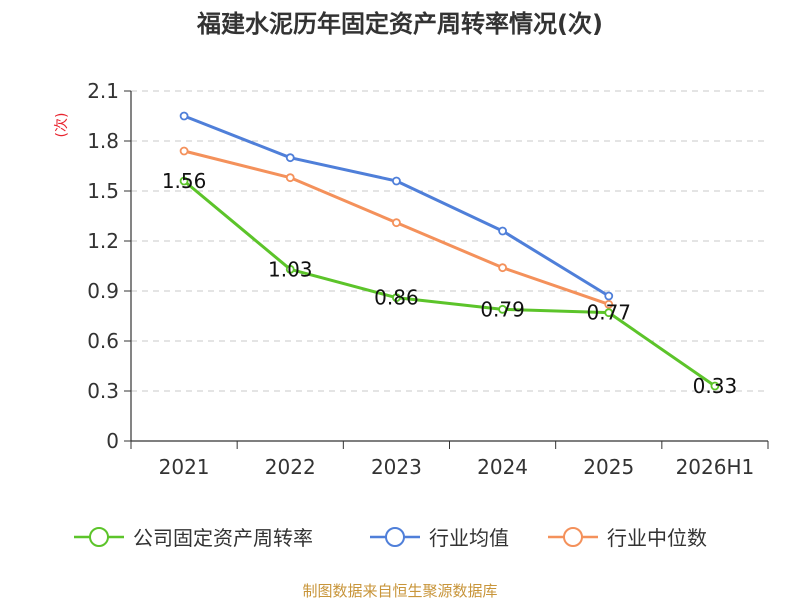 Image resolution: width=800 pixels, height=600 pixels. I want to click on legend: 公司固定资产周转率 行业均值 行业中位数, so click(390, 538).